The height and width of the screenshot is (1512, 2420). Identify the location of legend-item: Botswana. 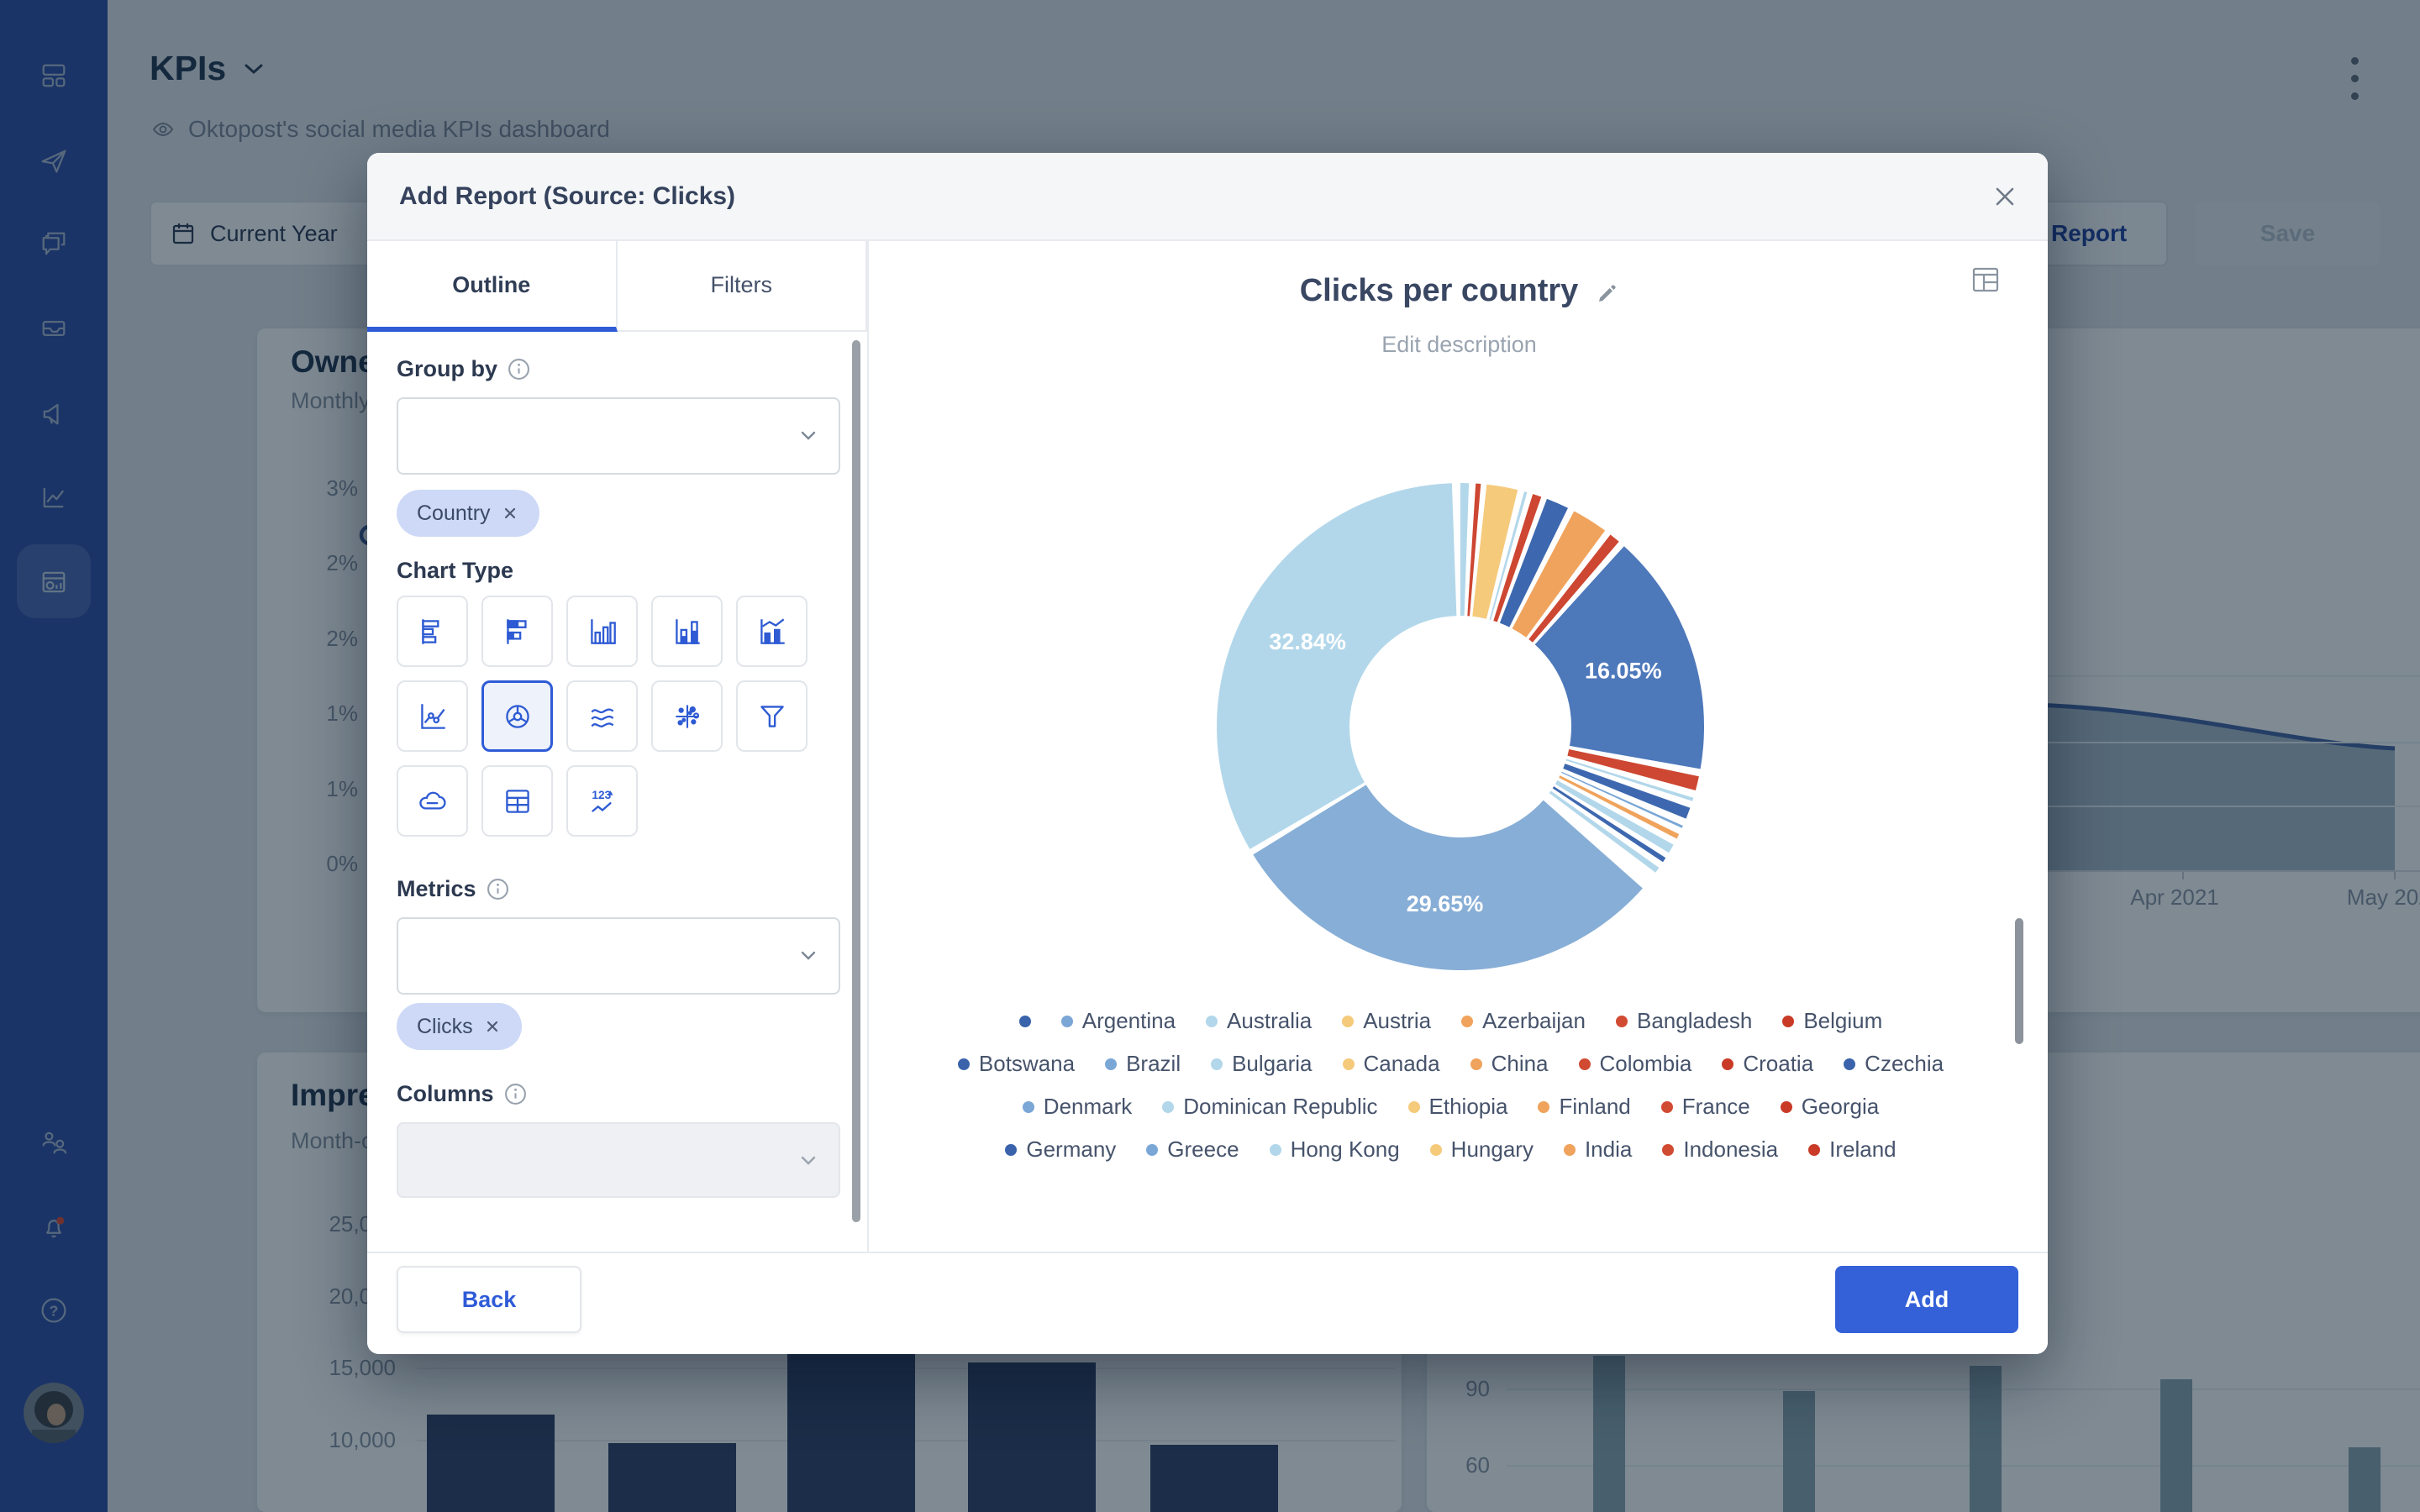
(1017, 1064).